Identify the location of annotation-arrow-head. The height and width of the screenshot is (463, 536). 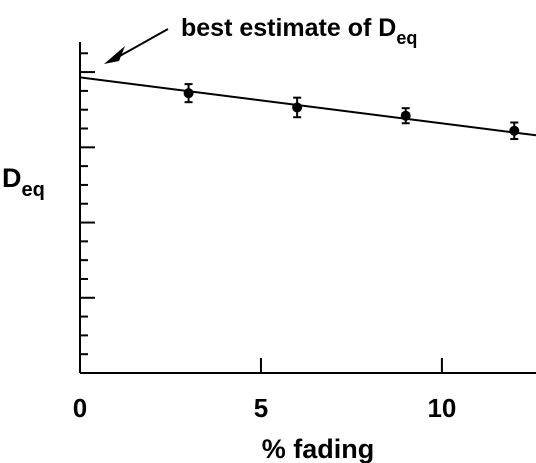
(114, 55).